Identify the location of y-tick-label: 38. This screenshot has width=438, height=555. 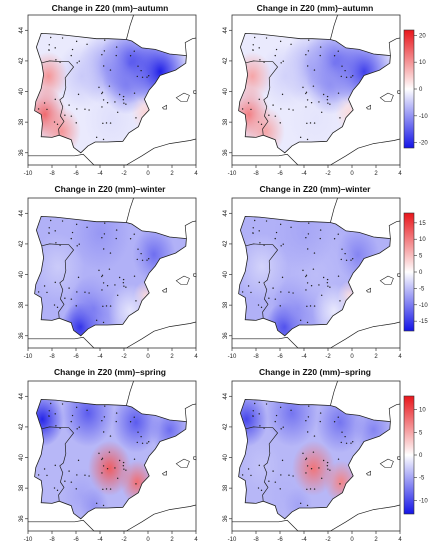
(22, 487).